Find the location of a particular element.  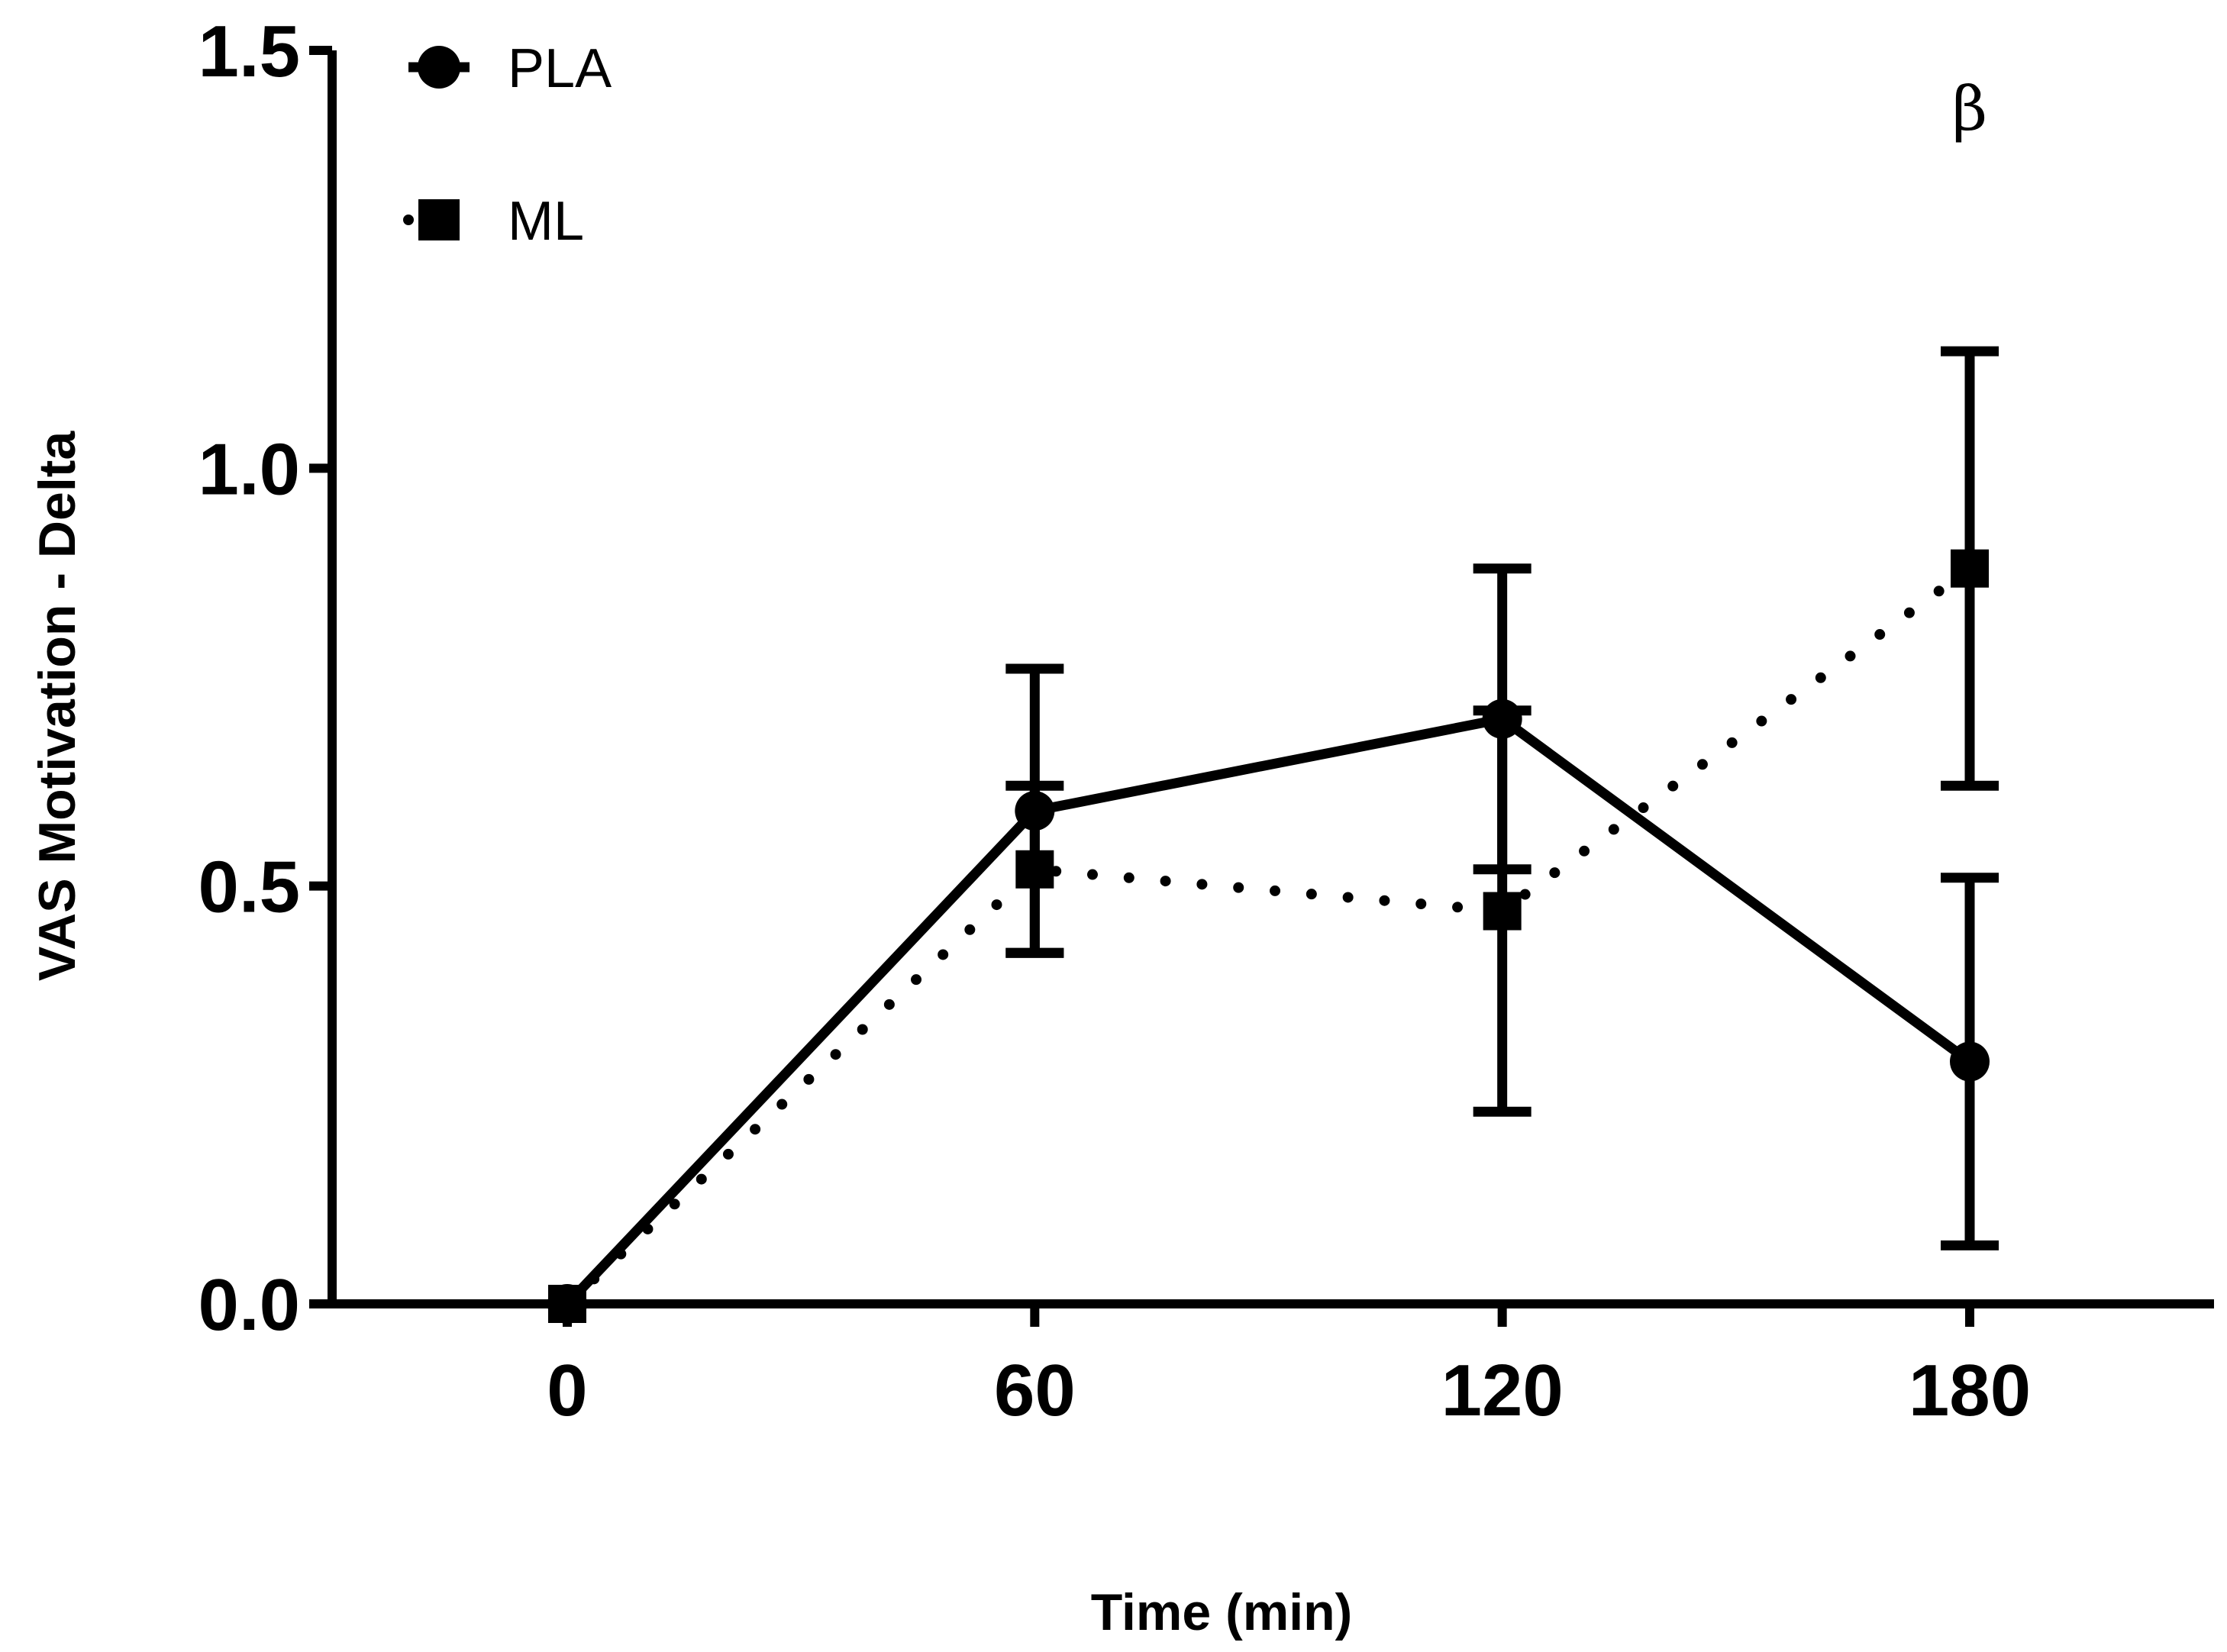

legend-item-pla: PLA is located at coordinates (510, 68).